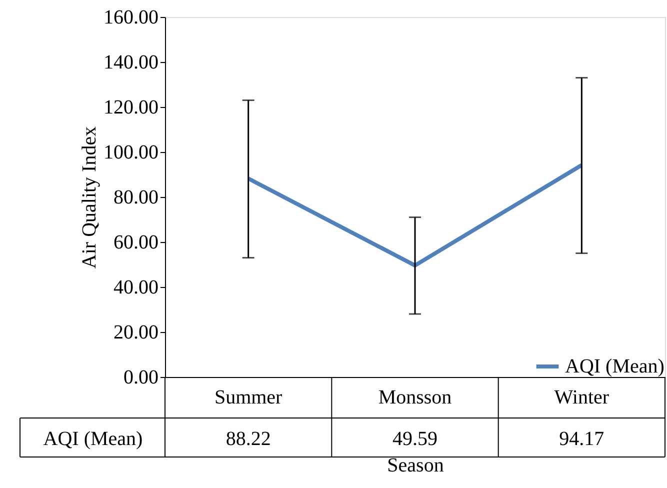 The image size is (667, 488). I want to click on y-axis-title: Air Quality Index, so click(89, 197).